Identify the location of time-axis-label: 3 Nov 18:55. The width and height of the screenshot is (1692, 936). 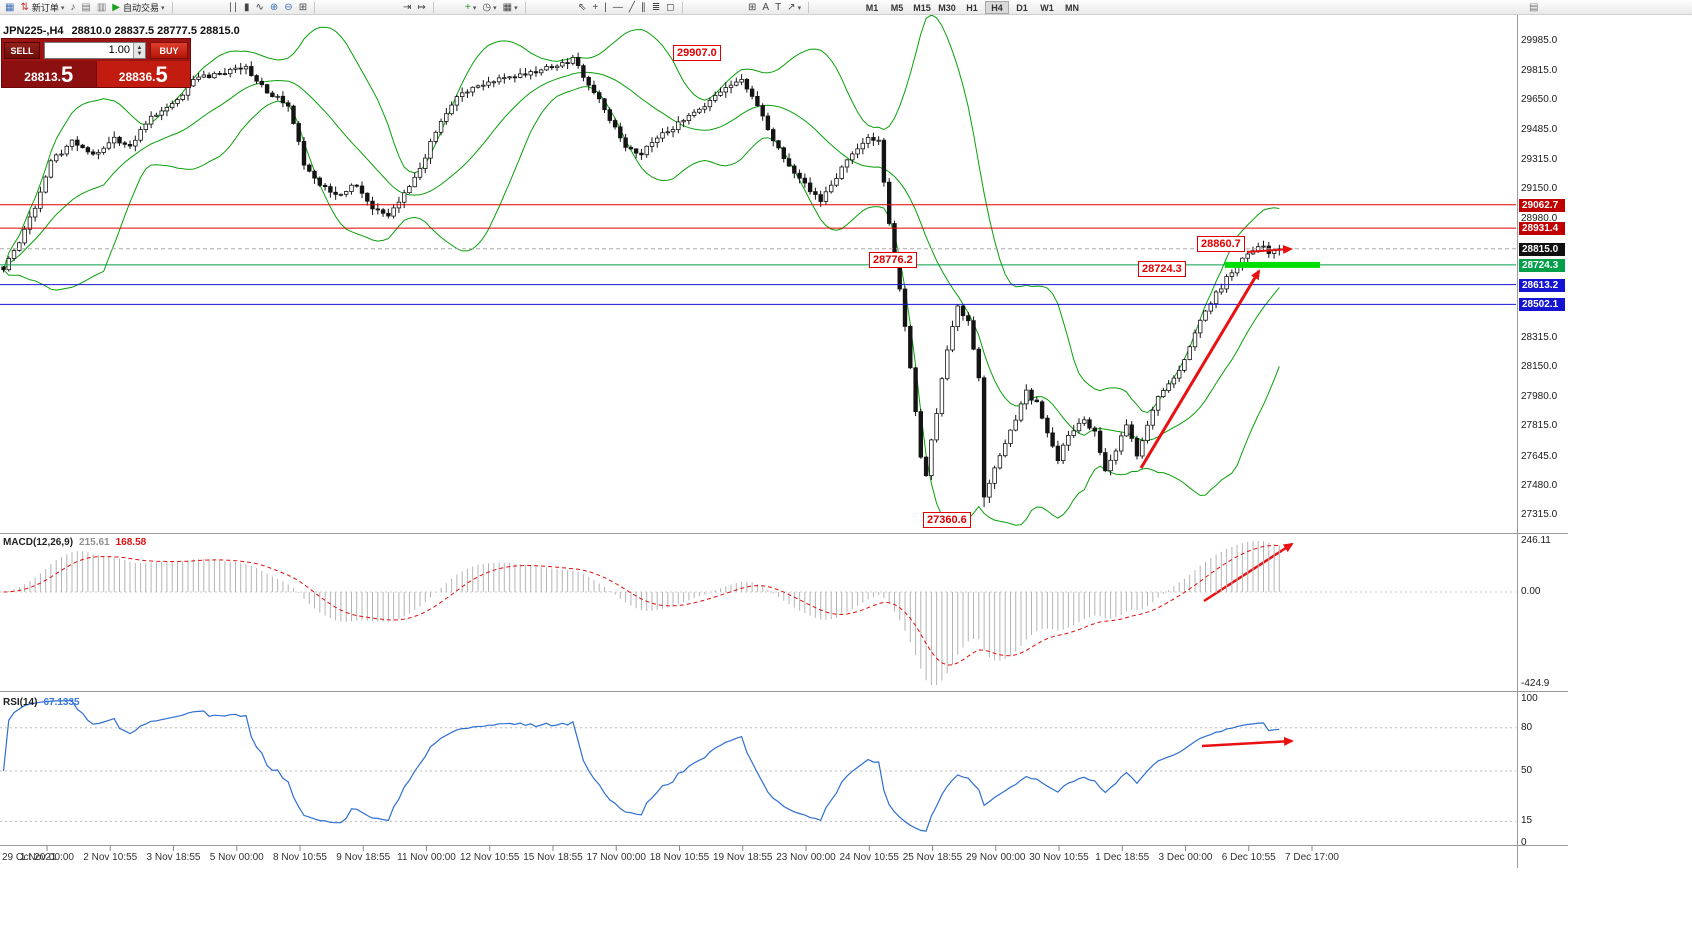
(173, 857).